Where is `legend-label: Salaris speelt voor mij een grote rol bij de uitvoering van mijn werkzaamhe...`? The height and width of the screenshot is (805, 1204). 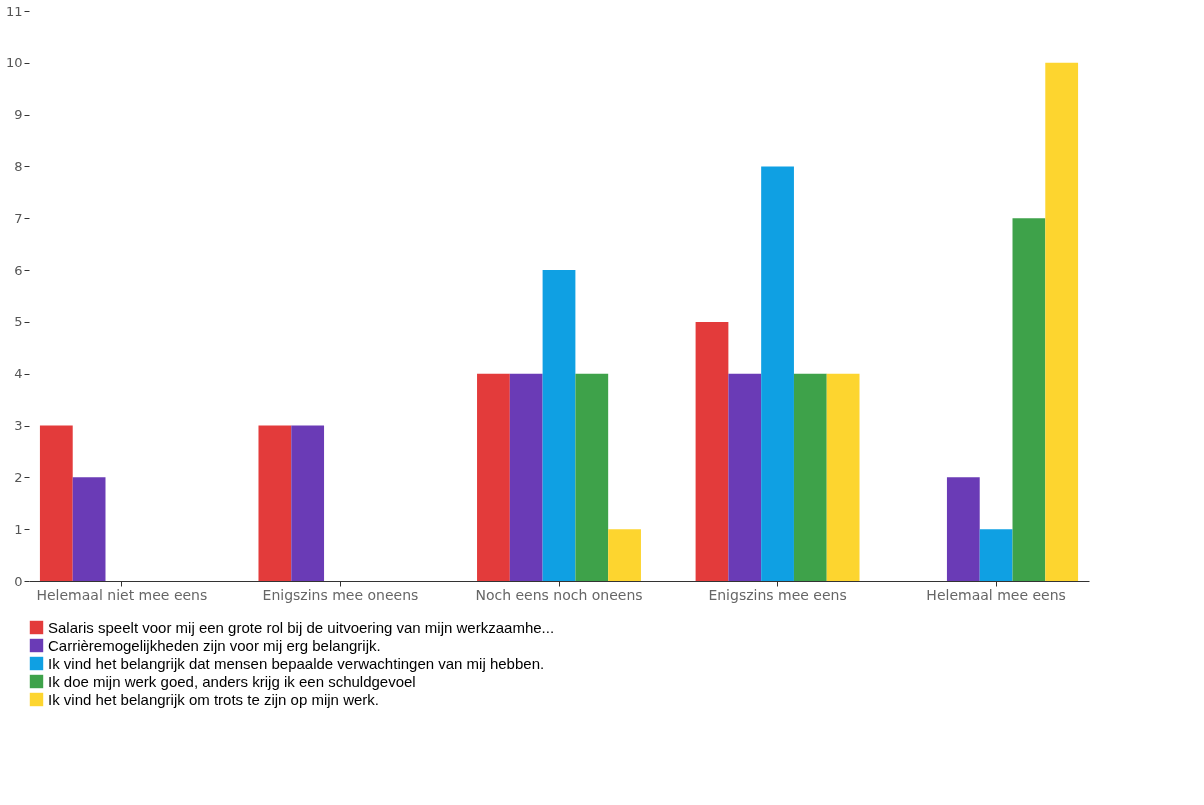
legend-label: Salaris speelt voor mij een grote rol bij de uitvoering van mijn werkzaamhe... is located at coordinates (301, 627).